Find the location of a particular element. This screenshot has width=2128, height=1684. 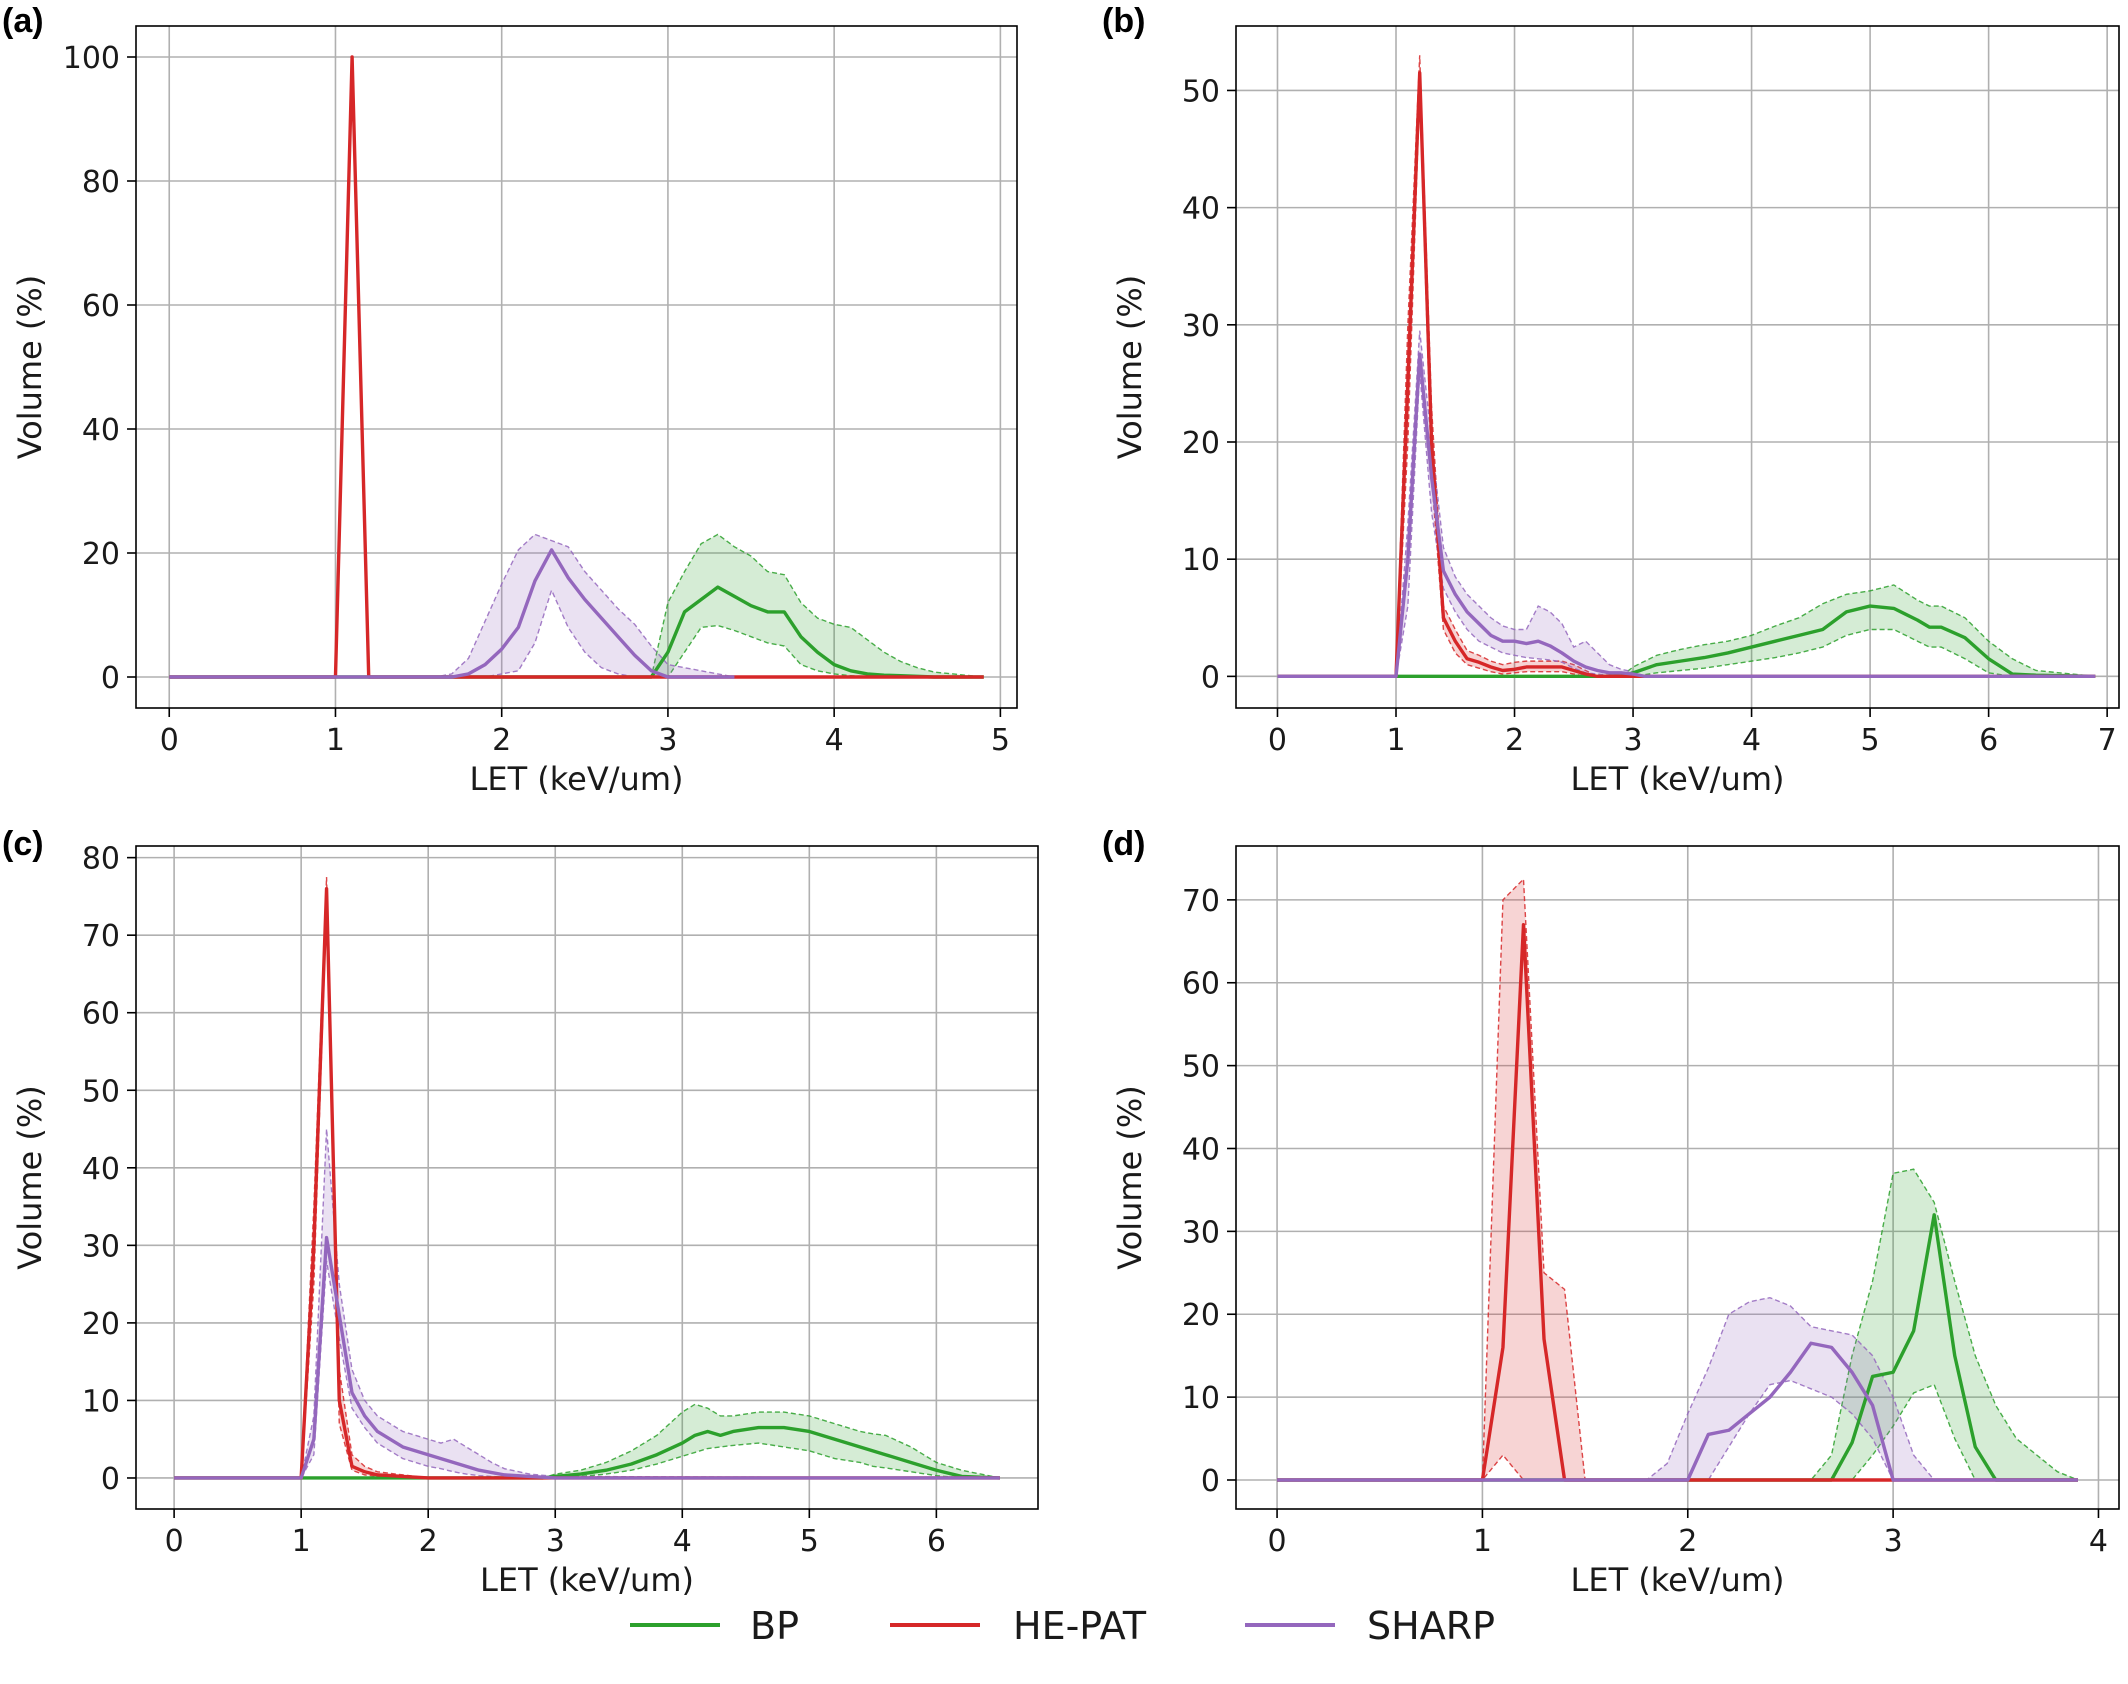

legend-item-sharp: SHARP is located at coordinates (1370, 1626).